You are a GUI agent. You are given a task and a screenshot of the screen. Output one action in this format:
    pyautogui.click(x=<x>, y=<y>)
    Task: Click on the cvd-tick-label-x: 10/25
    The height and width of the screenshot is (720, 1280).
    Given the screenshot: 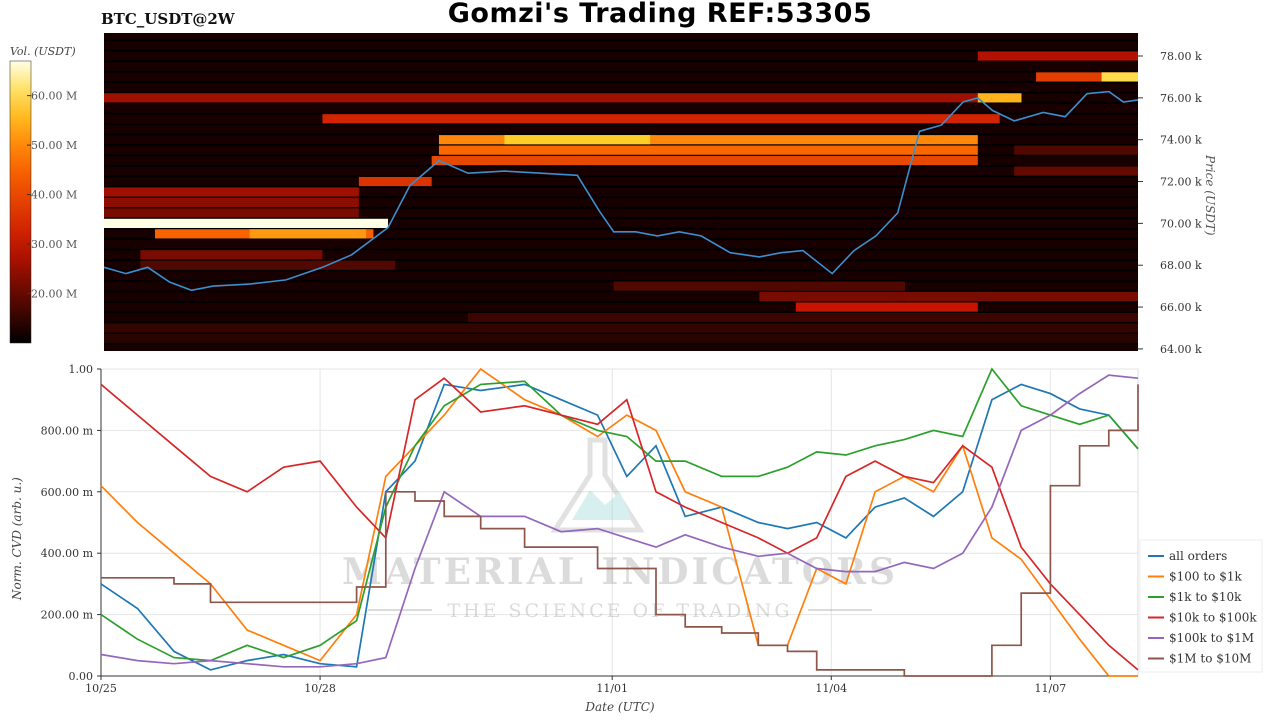 What is the action you would take?
    pyautogui.click(x=101, y=688)
    